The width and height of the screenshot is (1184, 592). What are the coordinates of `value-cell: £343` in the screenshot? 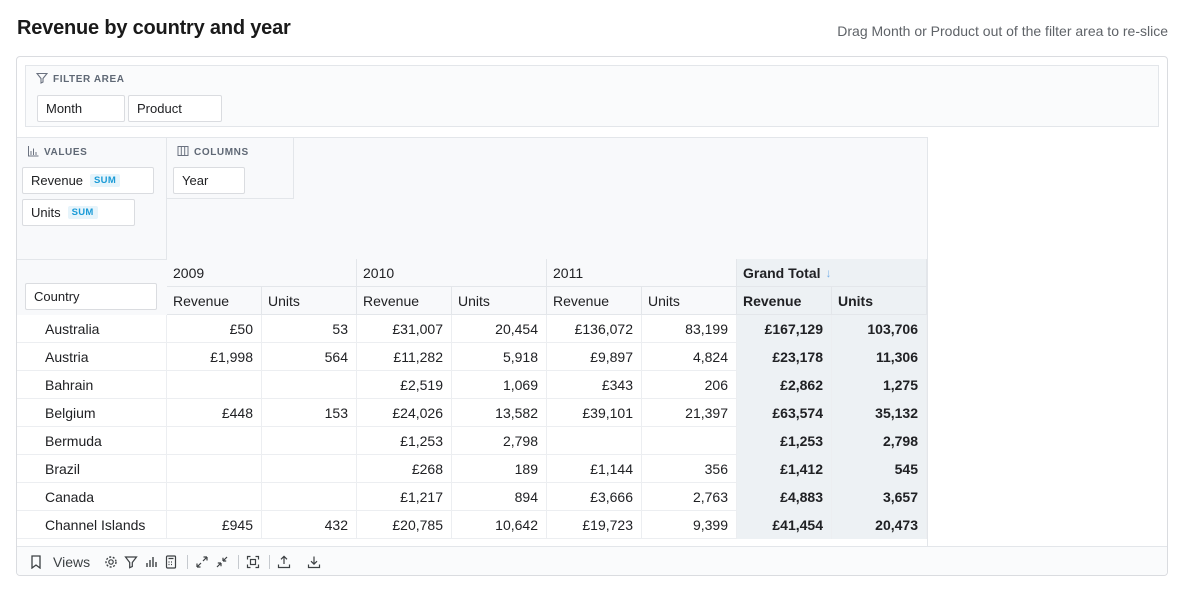 It's located at (594, 385).